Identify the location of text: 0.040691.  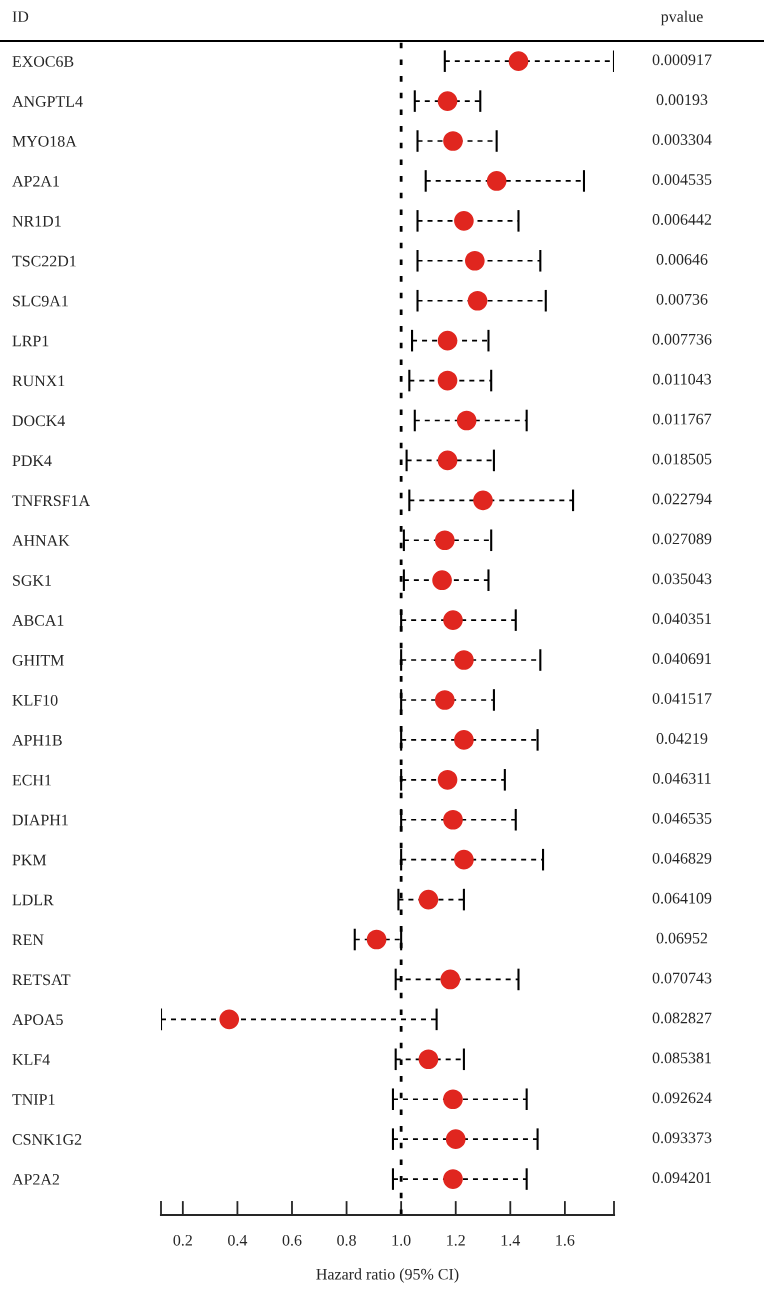
(681, 659).